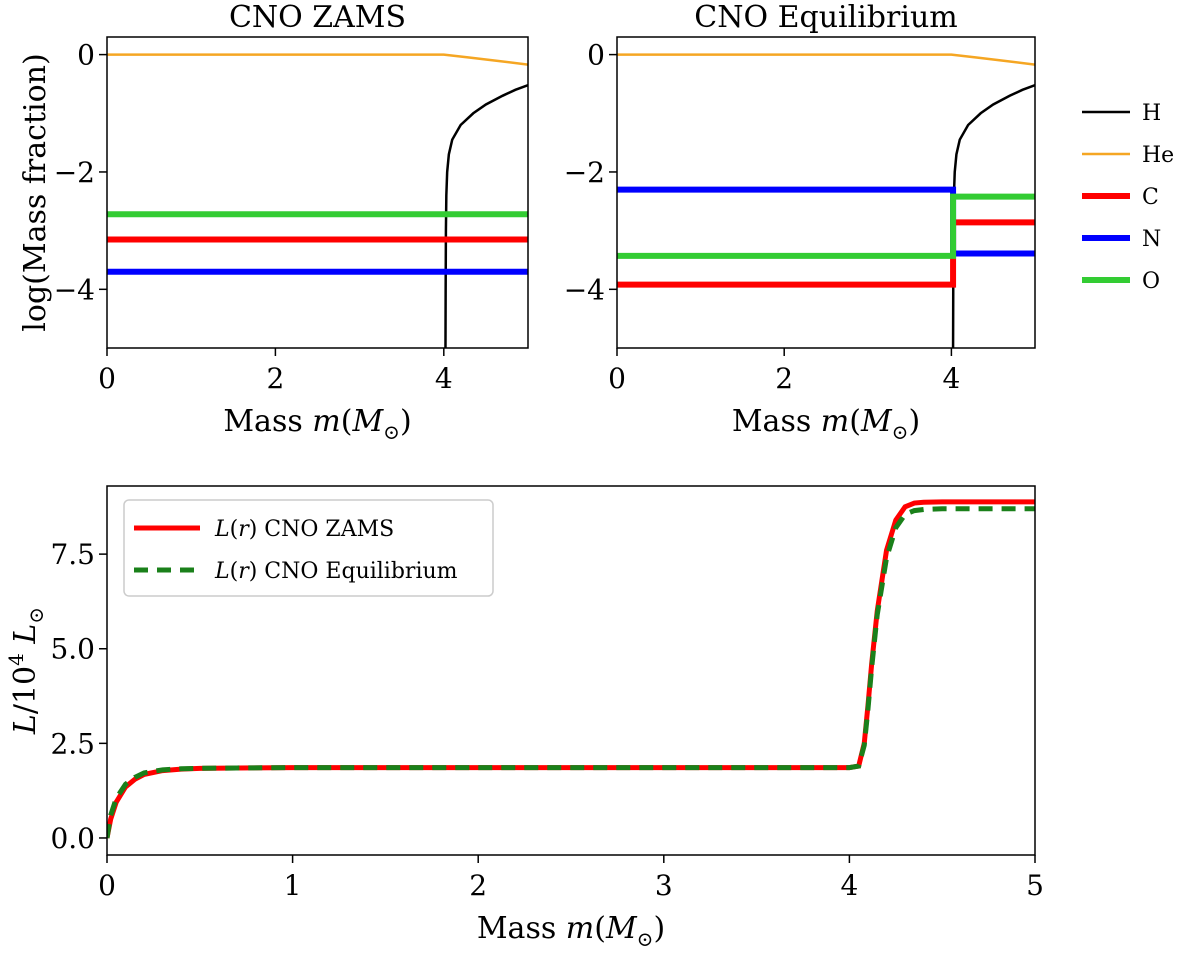 The width and height of the screenshot is (1200, 953). What do you see at coordinates (825, 17) in the screenshot?
I see `chart-title: CNO Equilibrium` at bounding box center [825, 17].